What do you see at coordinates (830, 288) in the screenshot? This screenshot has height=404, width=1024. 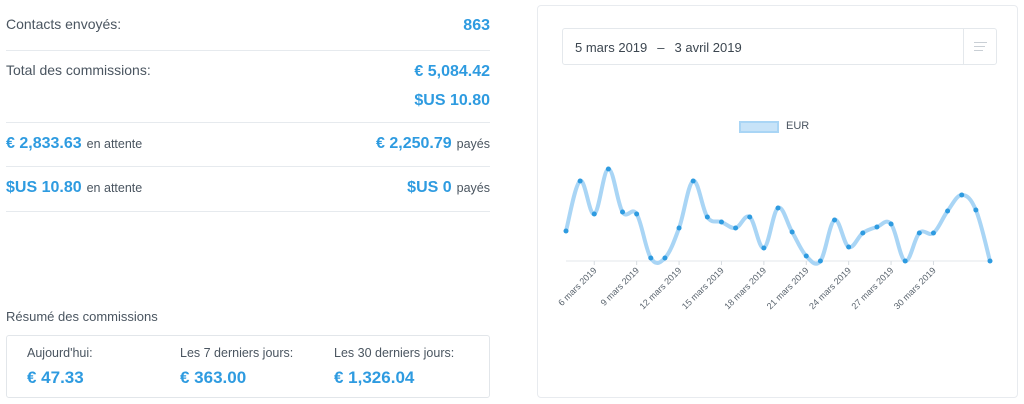 I see `x-tick-label: 24 mars 2019` at bounding box center [830, 288].